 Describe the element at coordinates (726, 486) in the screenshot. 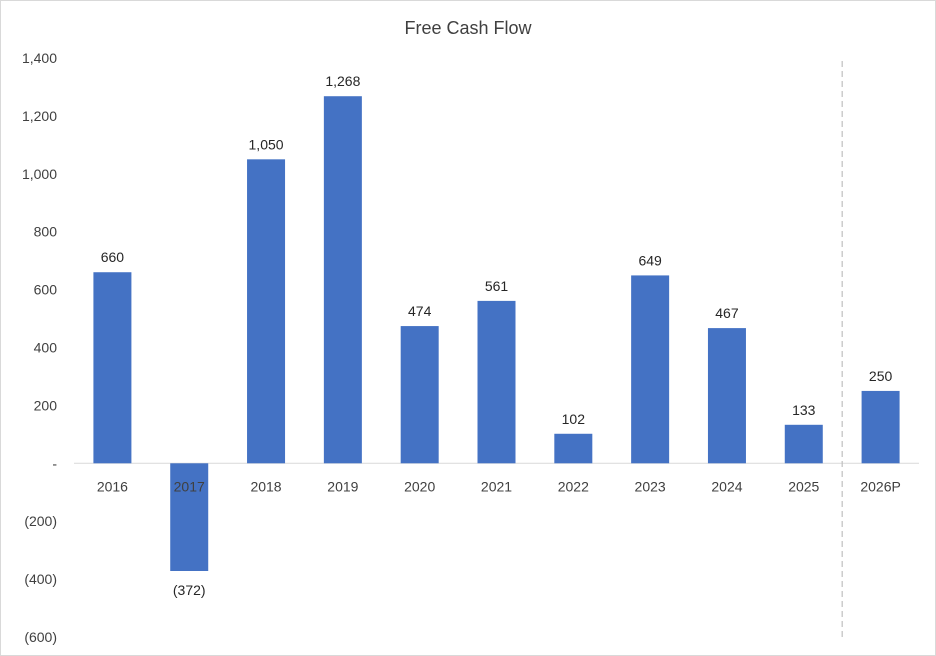

I see `x-category-label: 2024` at that location.